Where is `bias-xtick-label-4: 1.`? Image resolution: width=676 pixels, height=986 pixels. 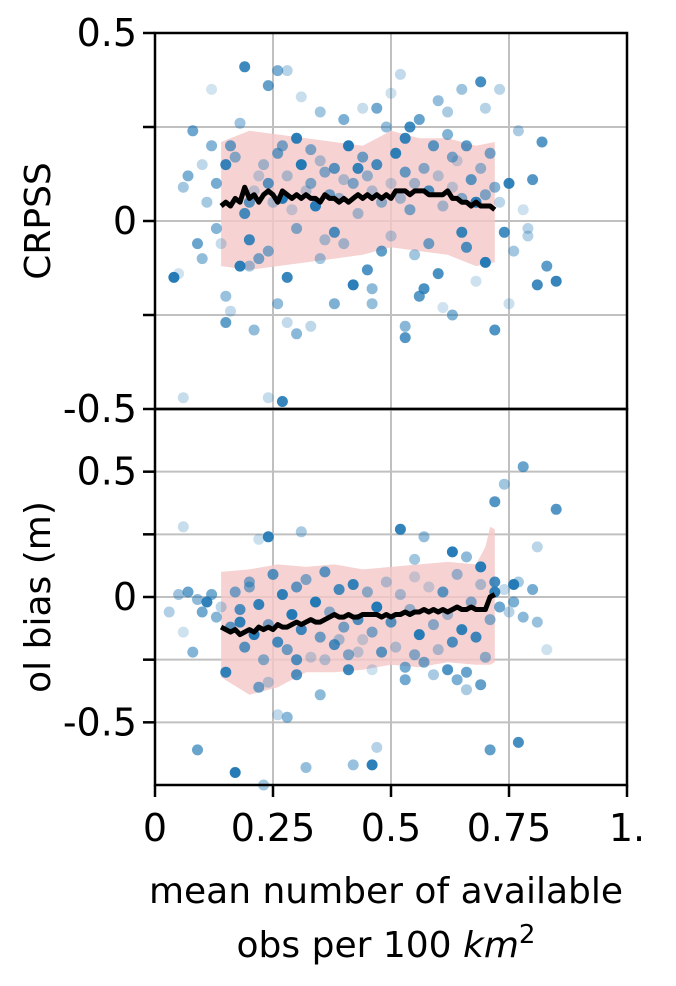
bias-xtick-label-4: 1. is located at coordinates (627, 828).